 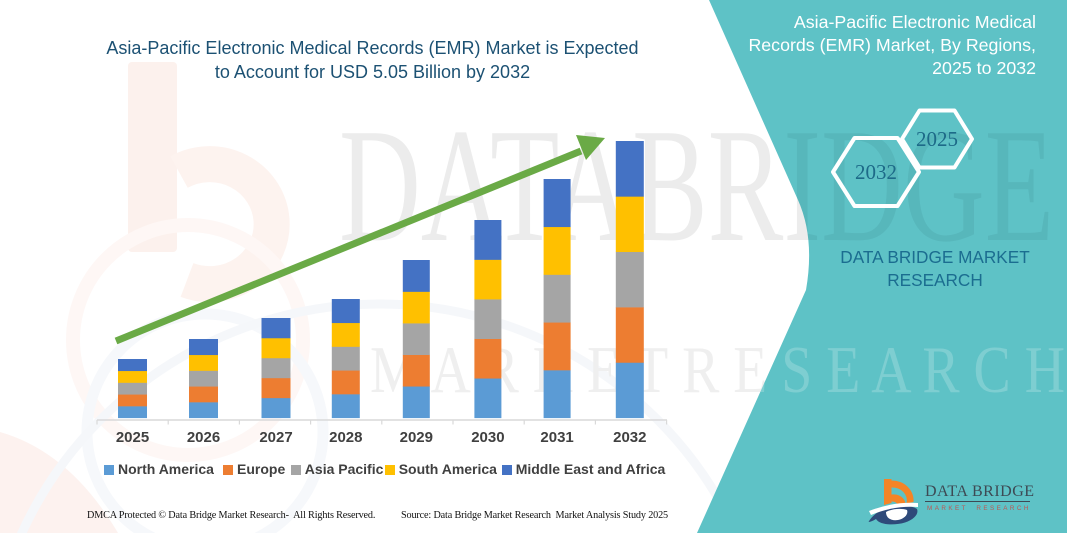 I want to click on svg-text: 2025, so click(x=937, y=139).